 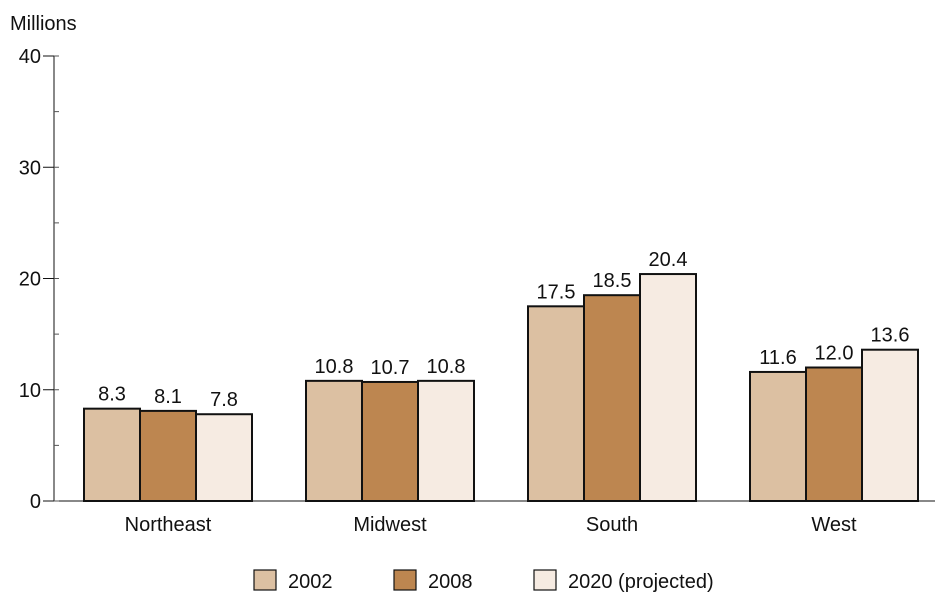 I want to click on data-label: 8.1, so click(x=168, y=397).